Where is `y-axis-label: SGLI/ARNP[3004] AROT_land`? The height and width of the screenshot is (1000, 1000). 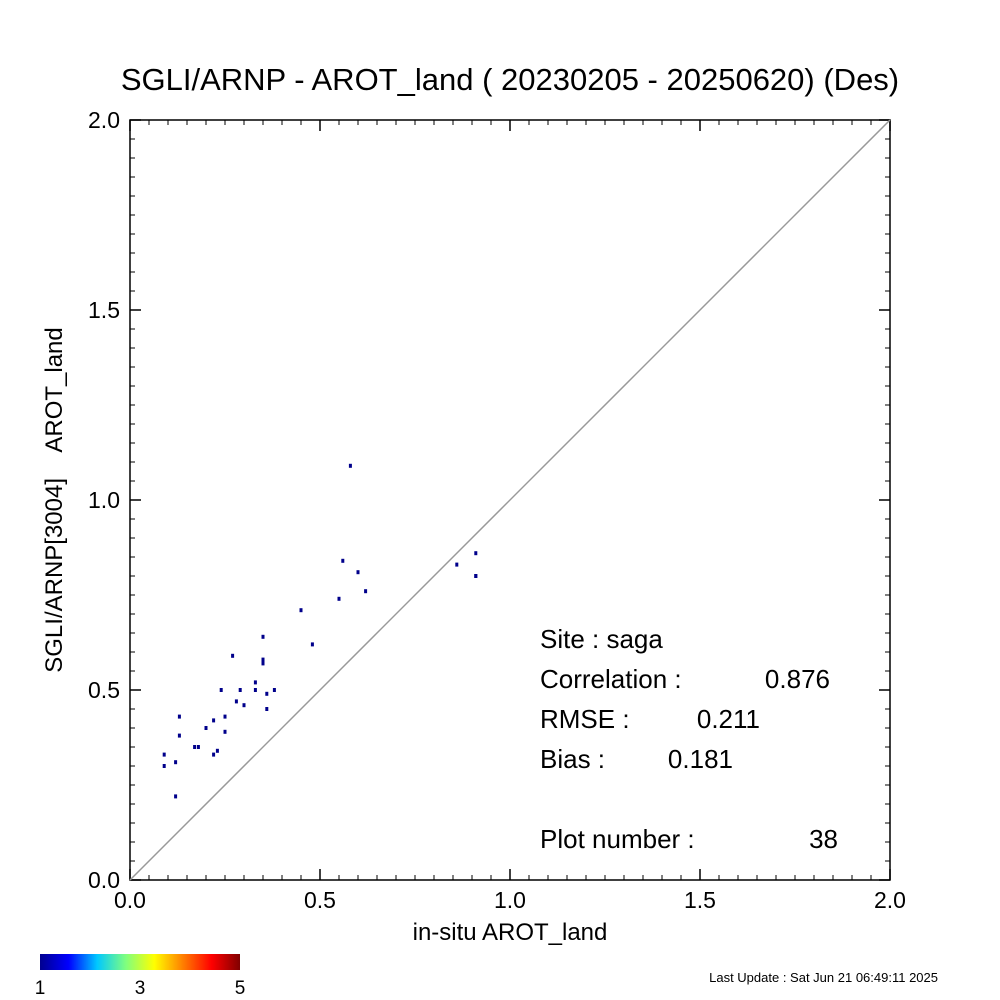 y-axis-label: SGLI/ARNP[3004] AROT_land is located at coordinates (54, 500).